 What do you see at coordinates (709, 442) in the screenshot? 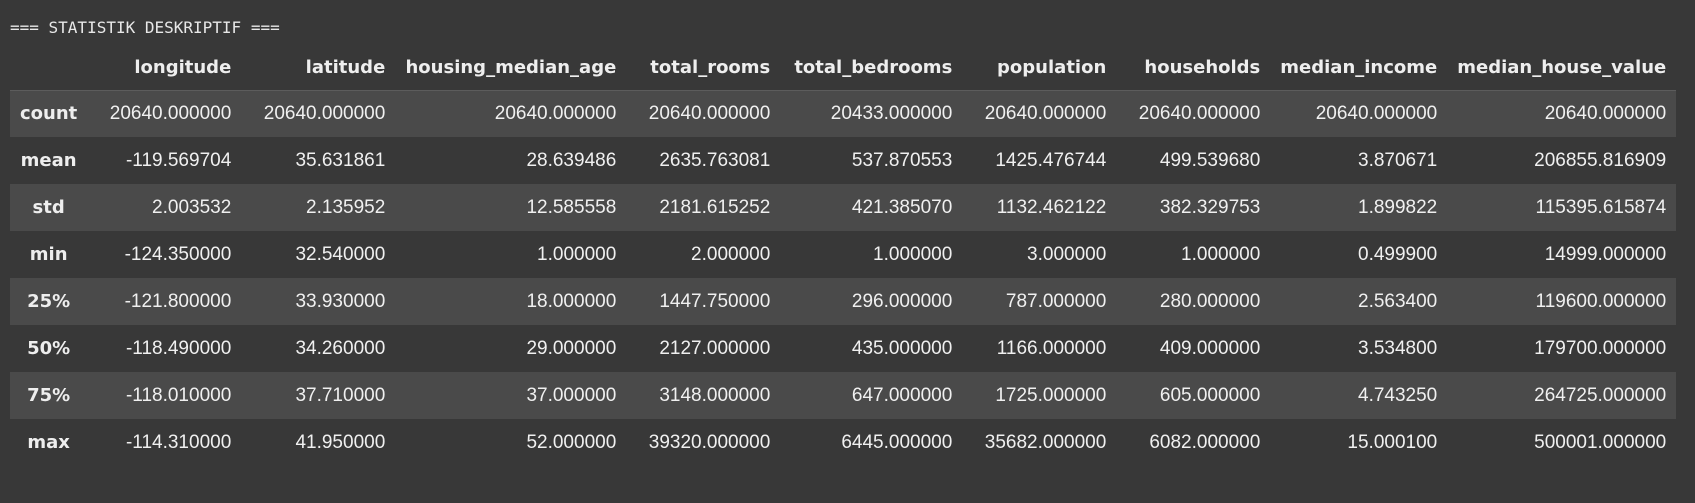
I see `table-cell: 39320.000000` at bounding box center [709, 442].